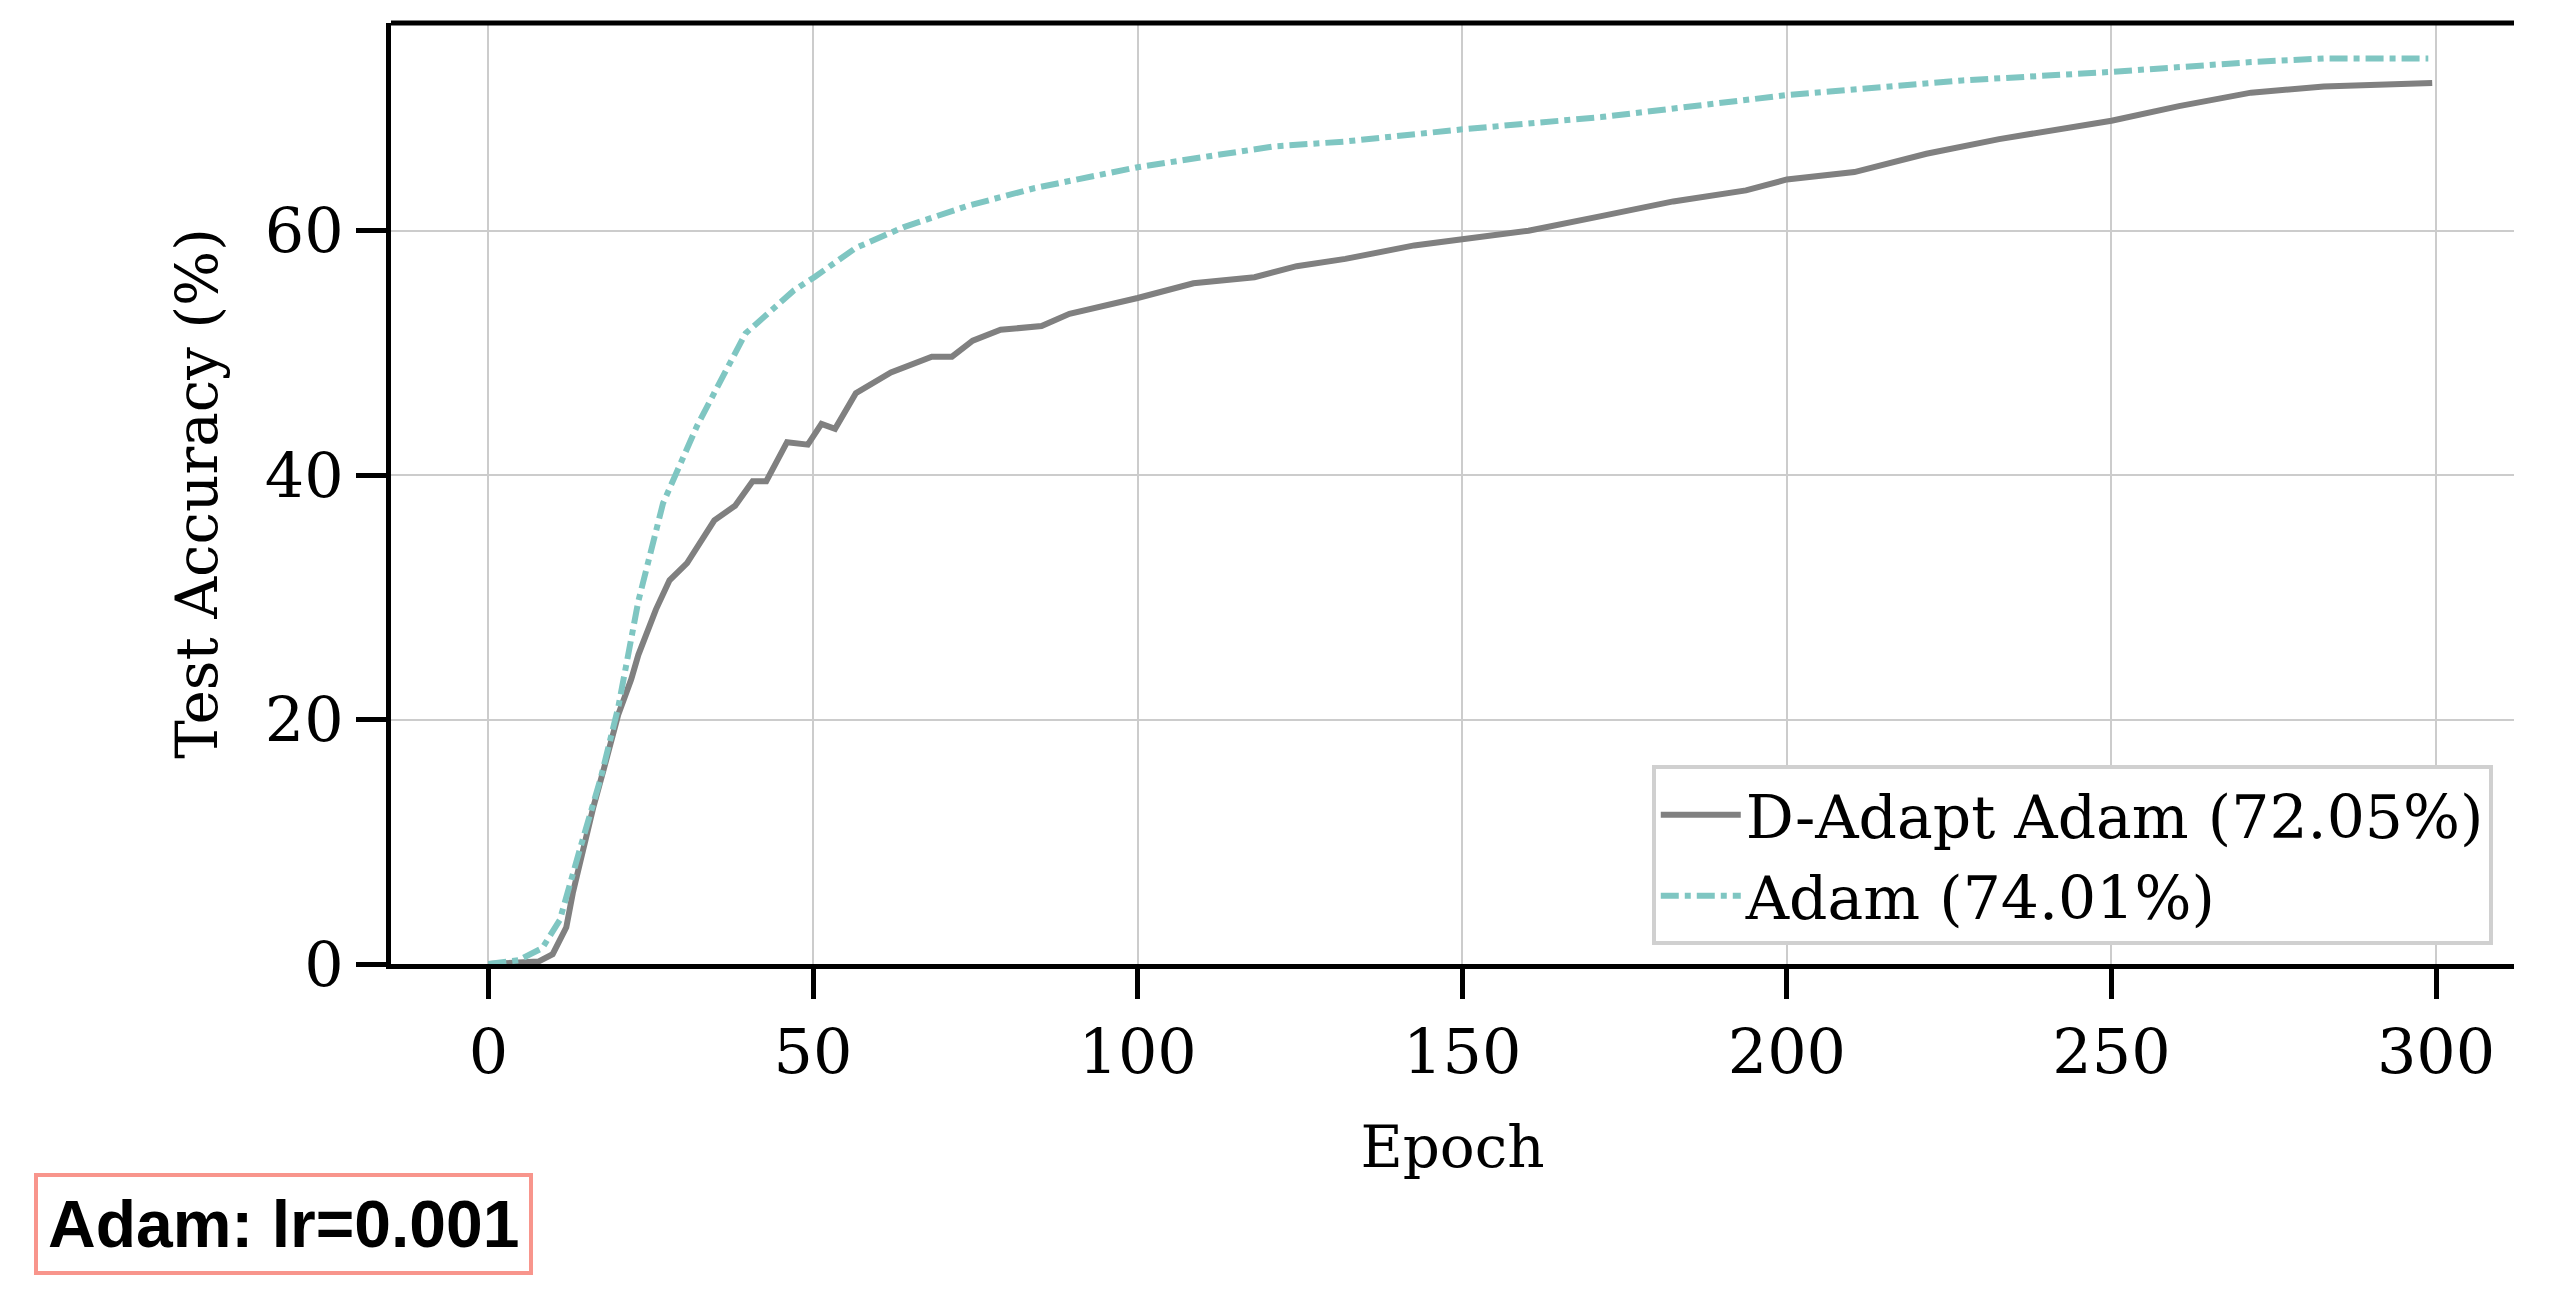 Image resolution: width=2554 pixels, height=1303 pixels. I want to click on y-tick-label: 20, so click(304, 720).